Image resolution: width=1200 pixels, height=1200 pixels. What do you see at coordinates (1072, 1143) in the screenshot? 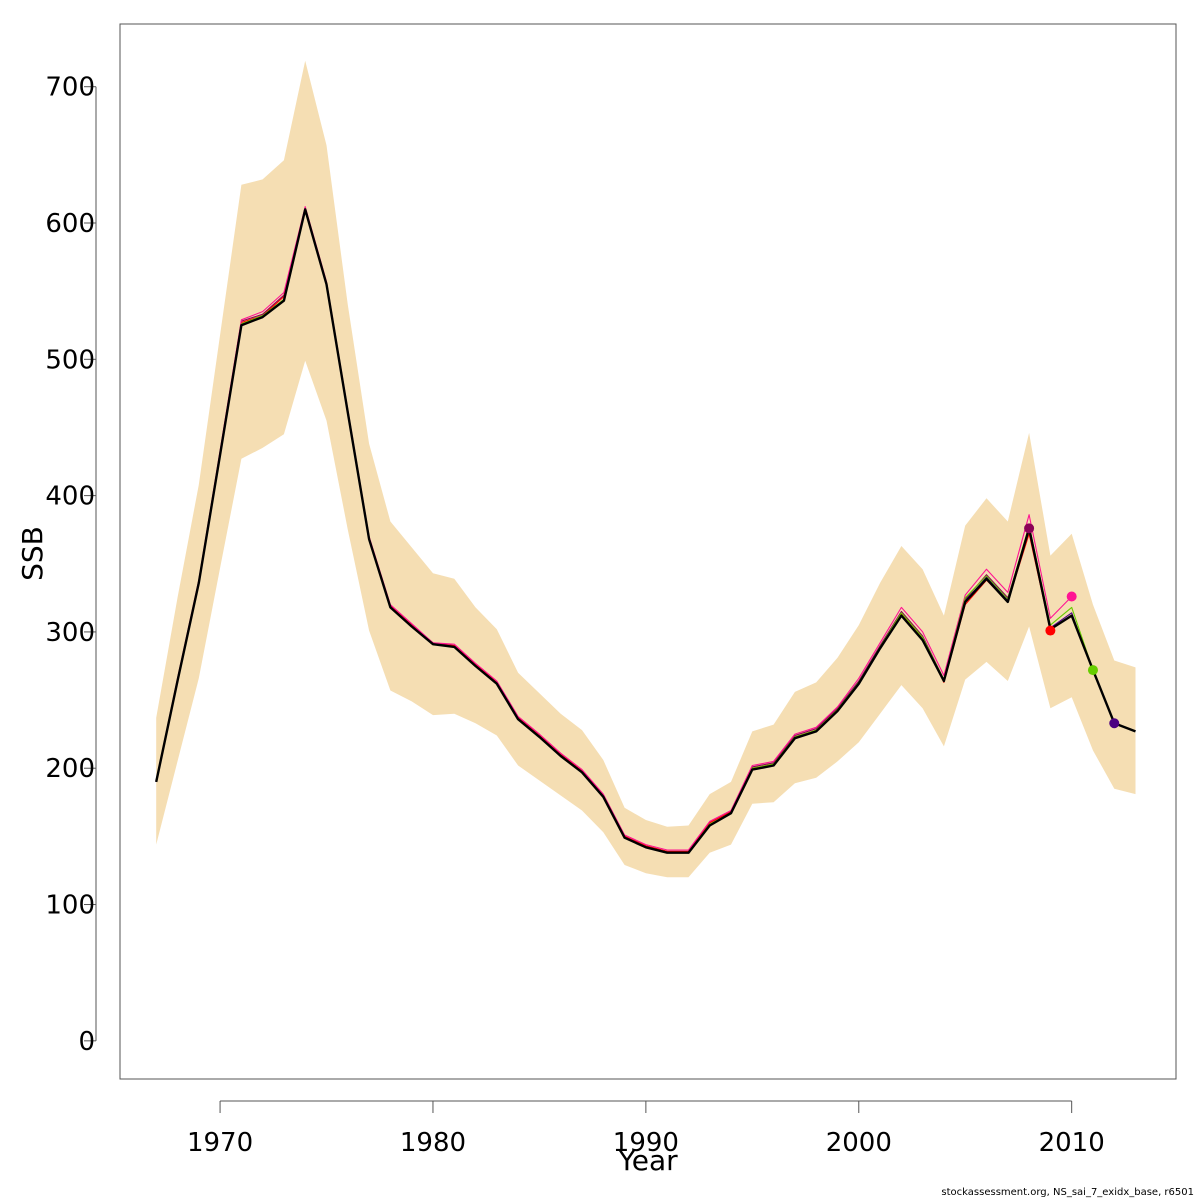
I see `x-tick-label: 2010` at bounding box center [1072, 1143].